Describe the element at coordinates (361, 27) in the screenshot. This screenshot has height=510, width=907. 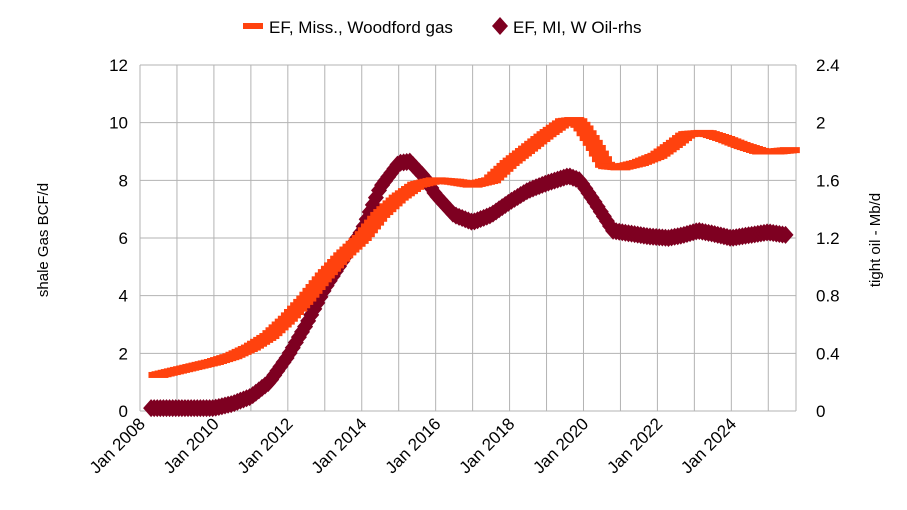
I see `legend-gas-label: EF, Miss., Woodford gas` at that location.